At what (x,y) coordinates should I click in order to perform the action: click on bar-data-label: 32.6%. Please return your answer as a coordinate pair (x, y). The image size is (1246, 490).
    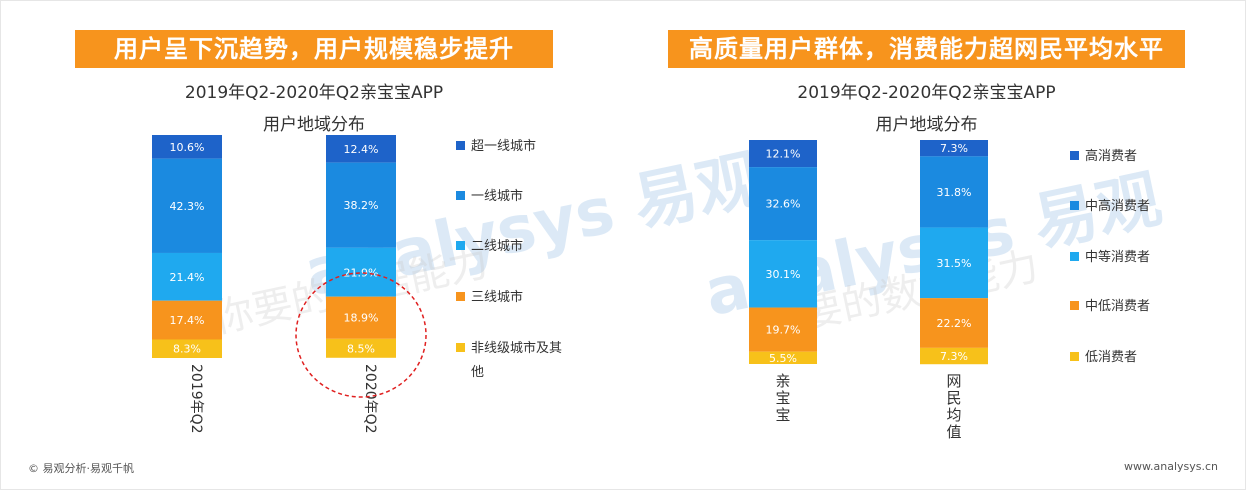
    Looking at the image, I should click on (783, 204).